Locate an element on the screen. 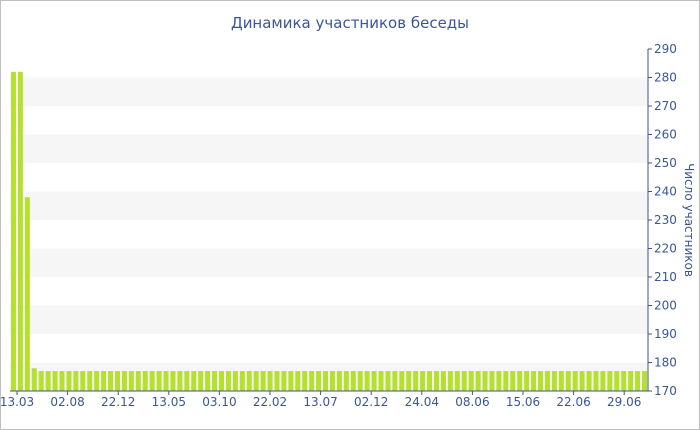 The image size is (700, 430). y-tick-label: 210 is located at coordinates (665, 277).